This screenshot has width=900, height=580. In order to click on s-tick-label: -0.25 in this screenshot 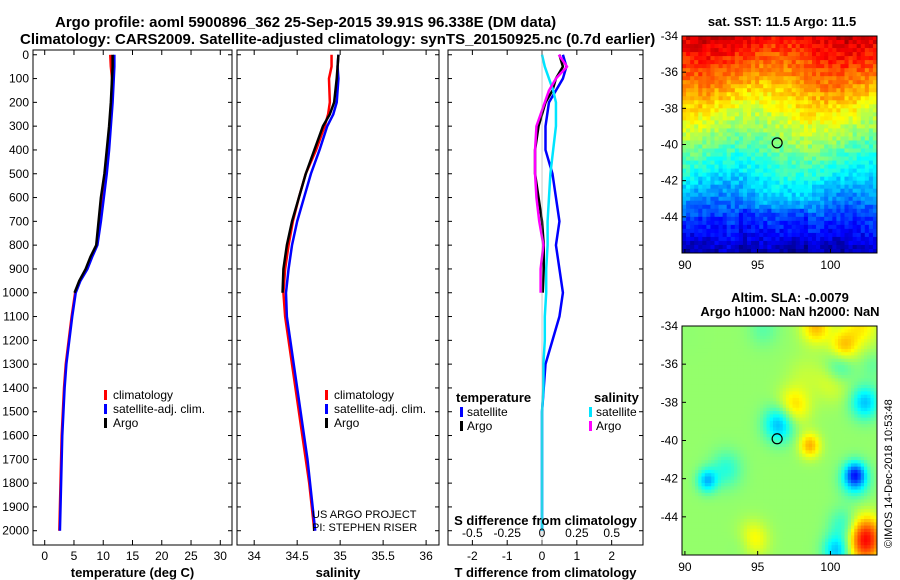, I will do `click(508, 533)`.